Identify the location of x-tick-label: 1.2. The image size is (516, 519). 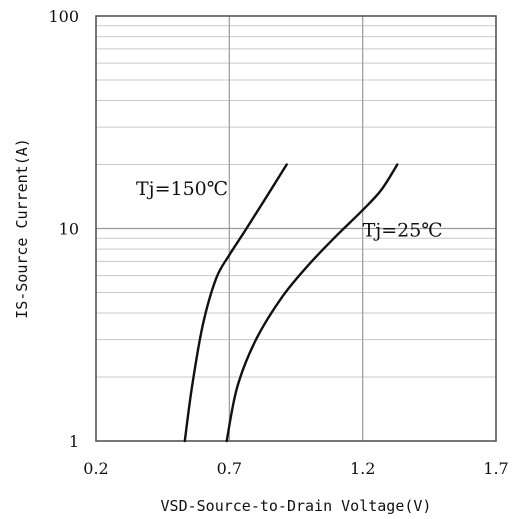
(362, 468).